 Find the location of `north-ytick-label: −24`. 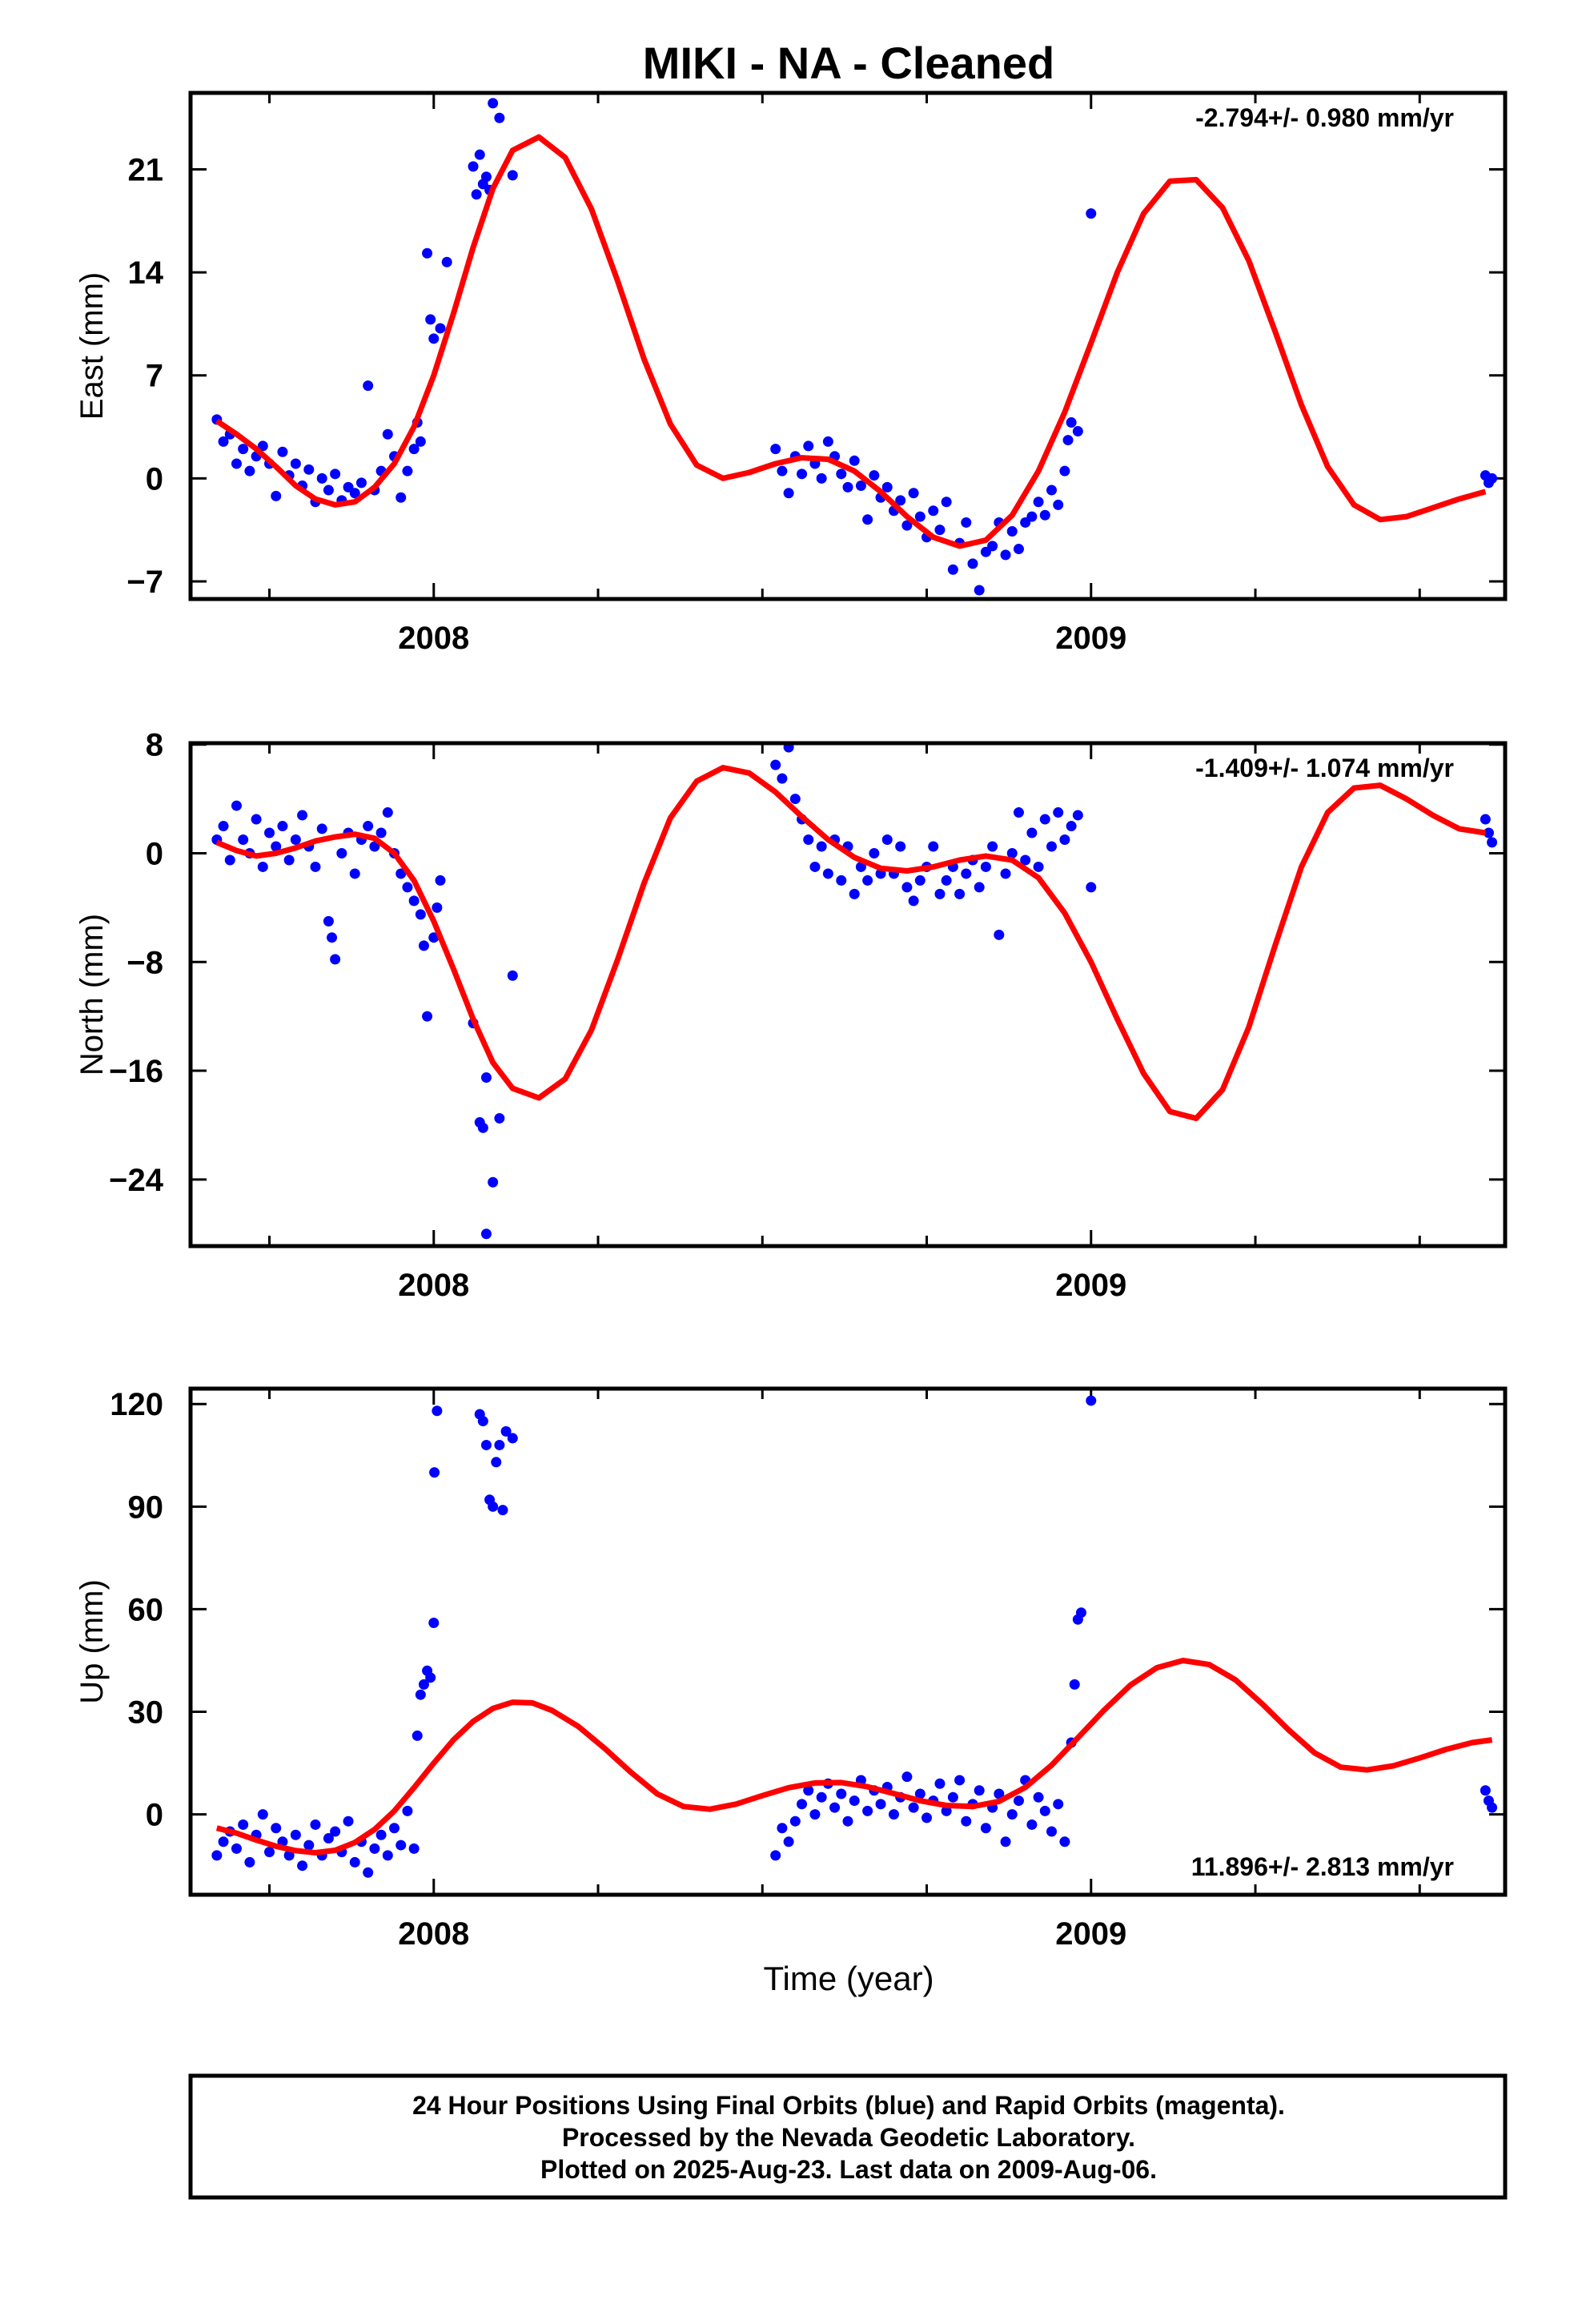

north-ytick-label: −24 is located at coordinates (137, 1180).